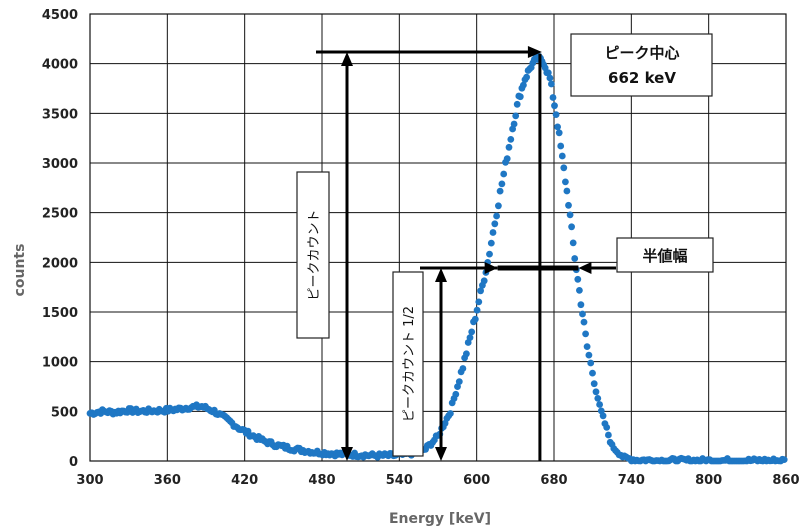 This screenshot has width=802, height=529. Describe the element at coordinates (60, 313) in the screenshot. I see `y-tick-label: 1500` at that location.